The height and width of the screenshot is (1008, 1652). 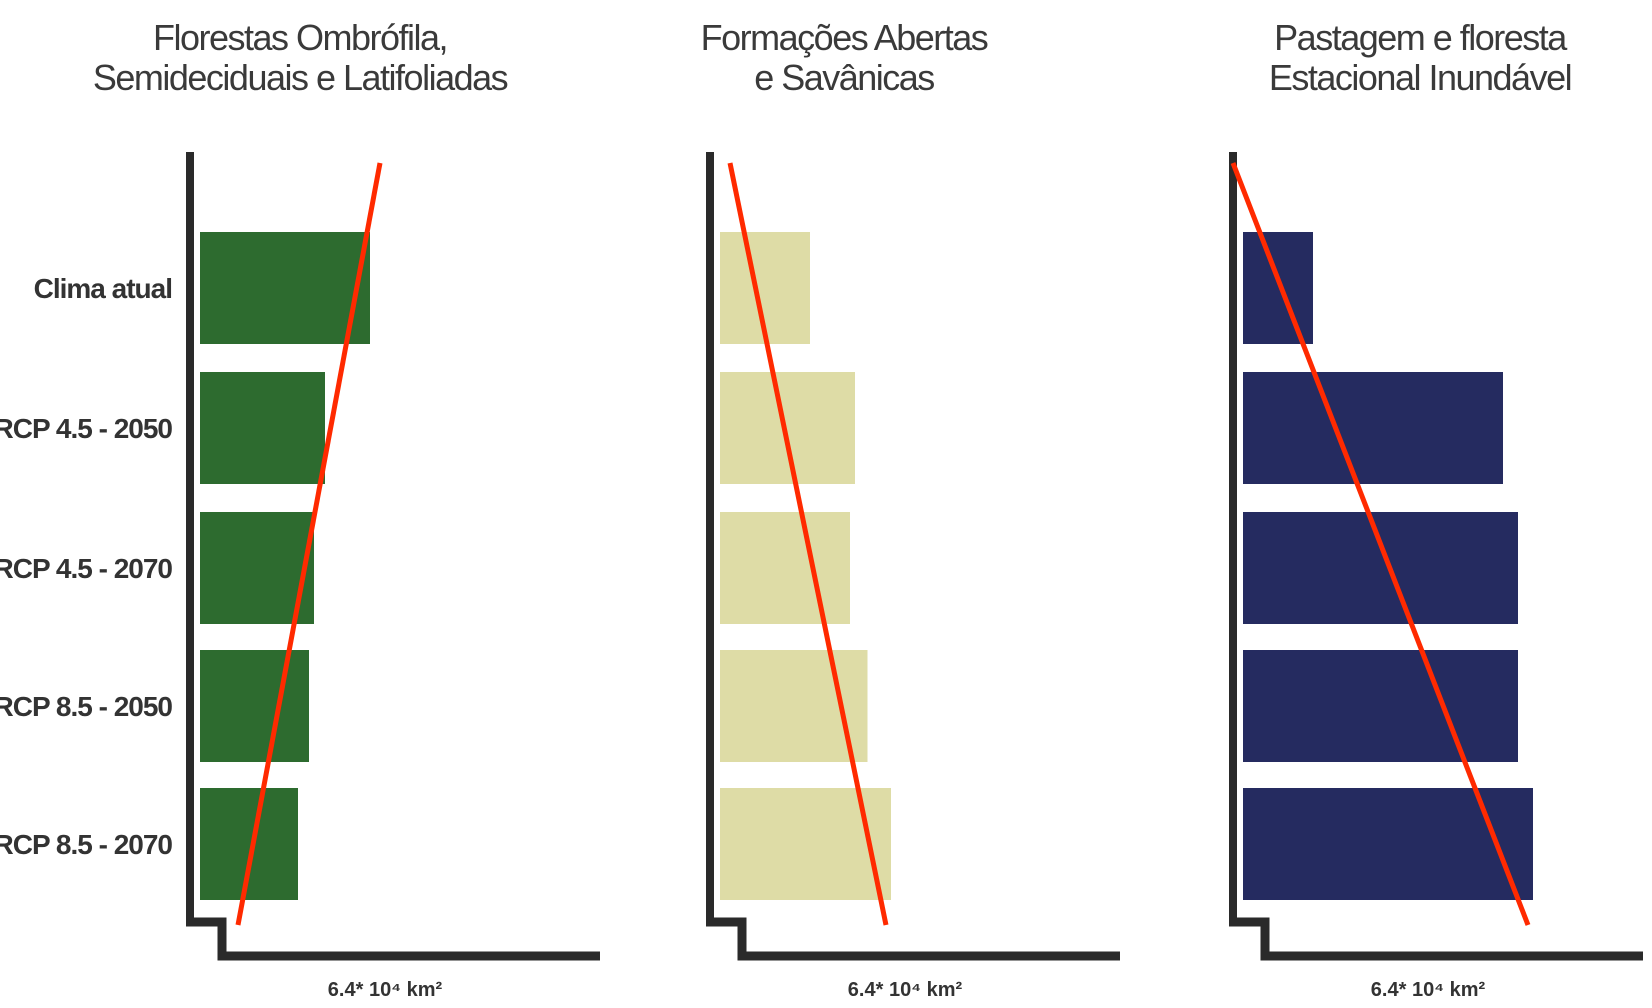 I want to click on category-label: RCP 8.5 - 2070, so click(x=86, y=844).